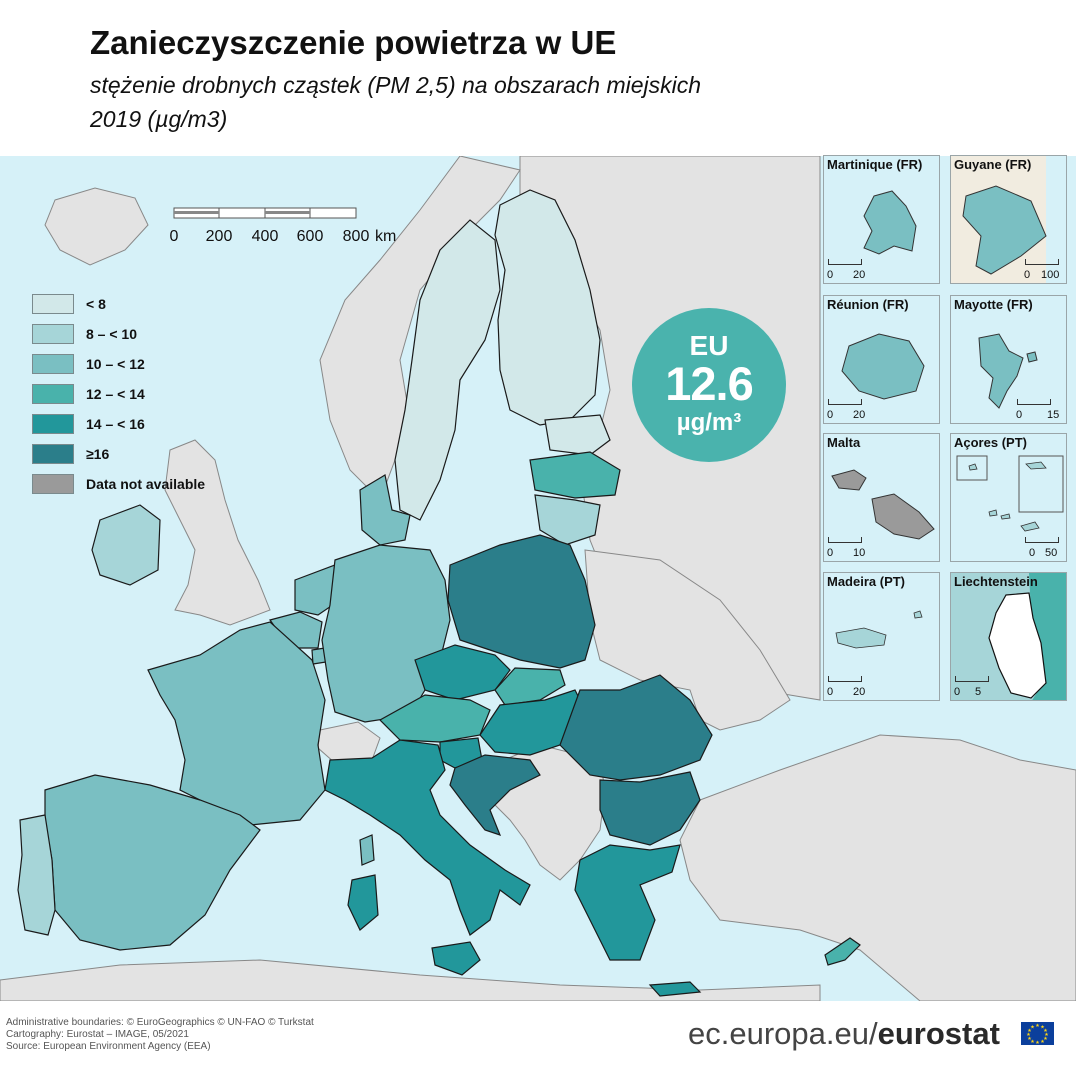 Image resolution: width=1076 pixels, height=1068 pixels. Describe the element at coordinates (265, 213) in the screenshot. I see `scale-bar-graphic` at that location.